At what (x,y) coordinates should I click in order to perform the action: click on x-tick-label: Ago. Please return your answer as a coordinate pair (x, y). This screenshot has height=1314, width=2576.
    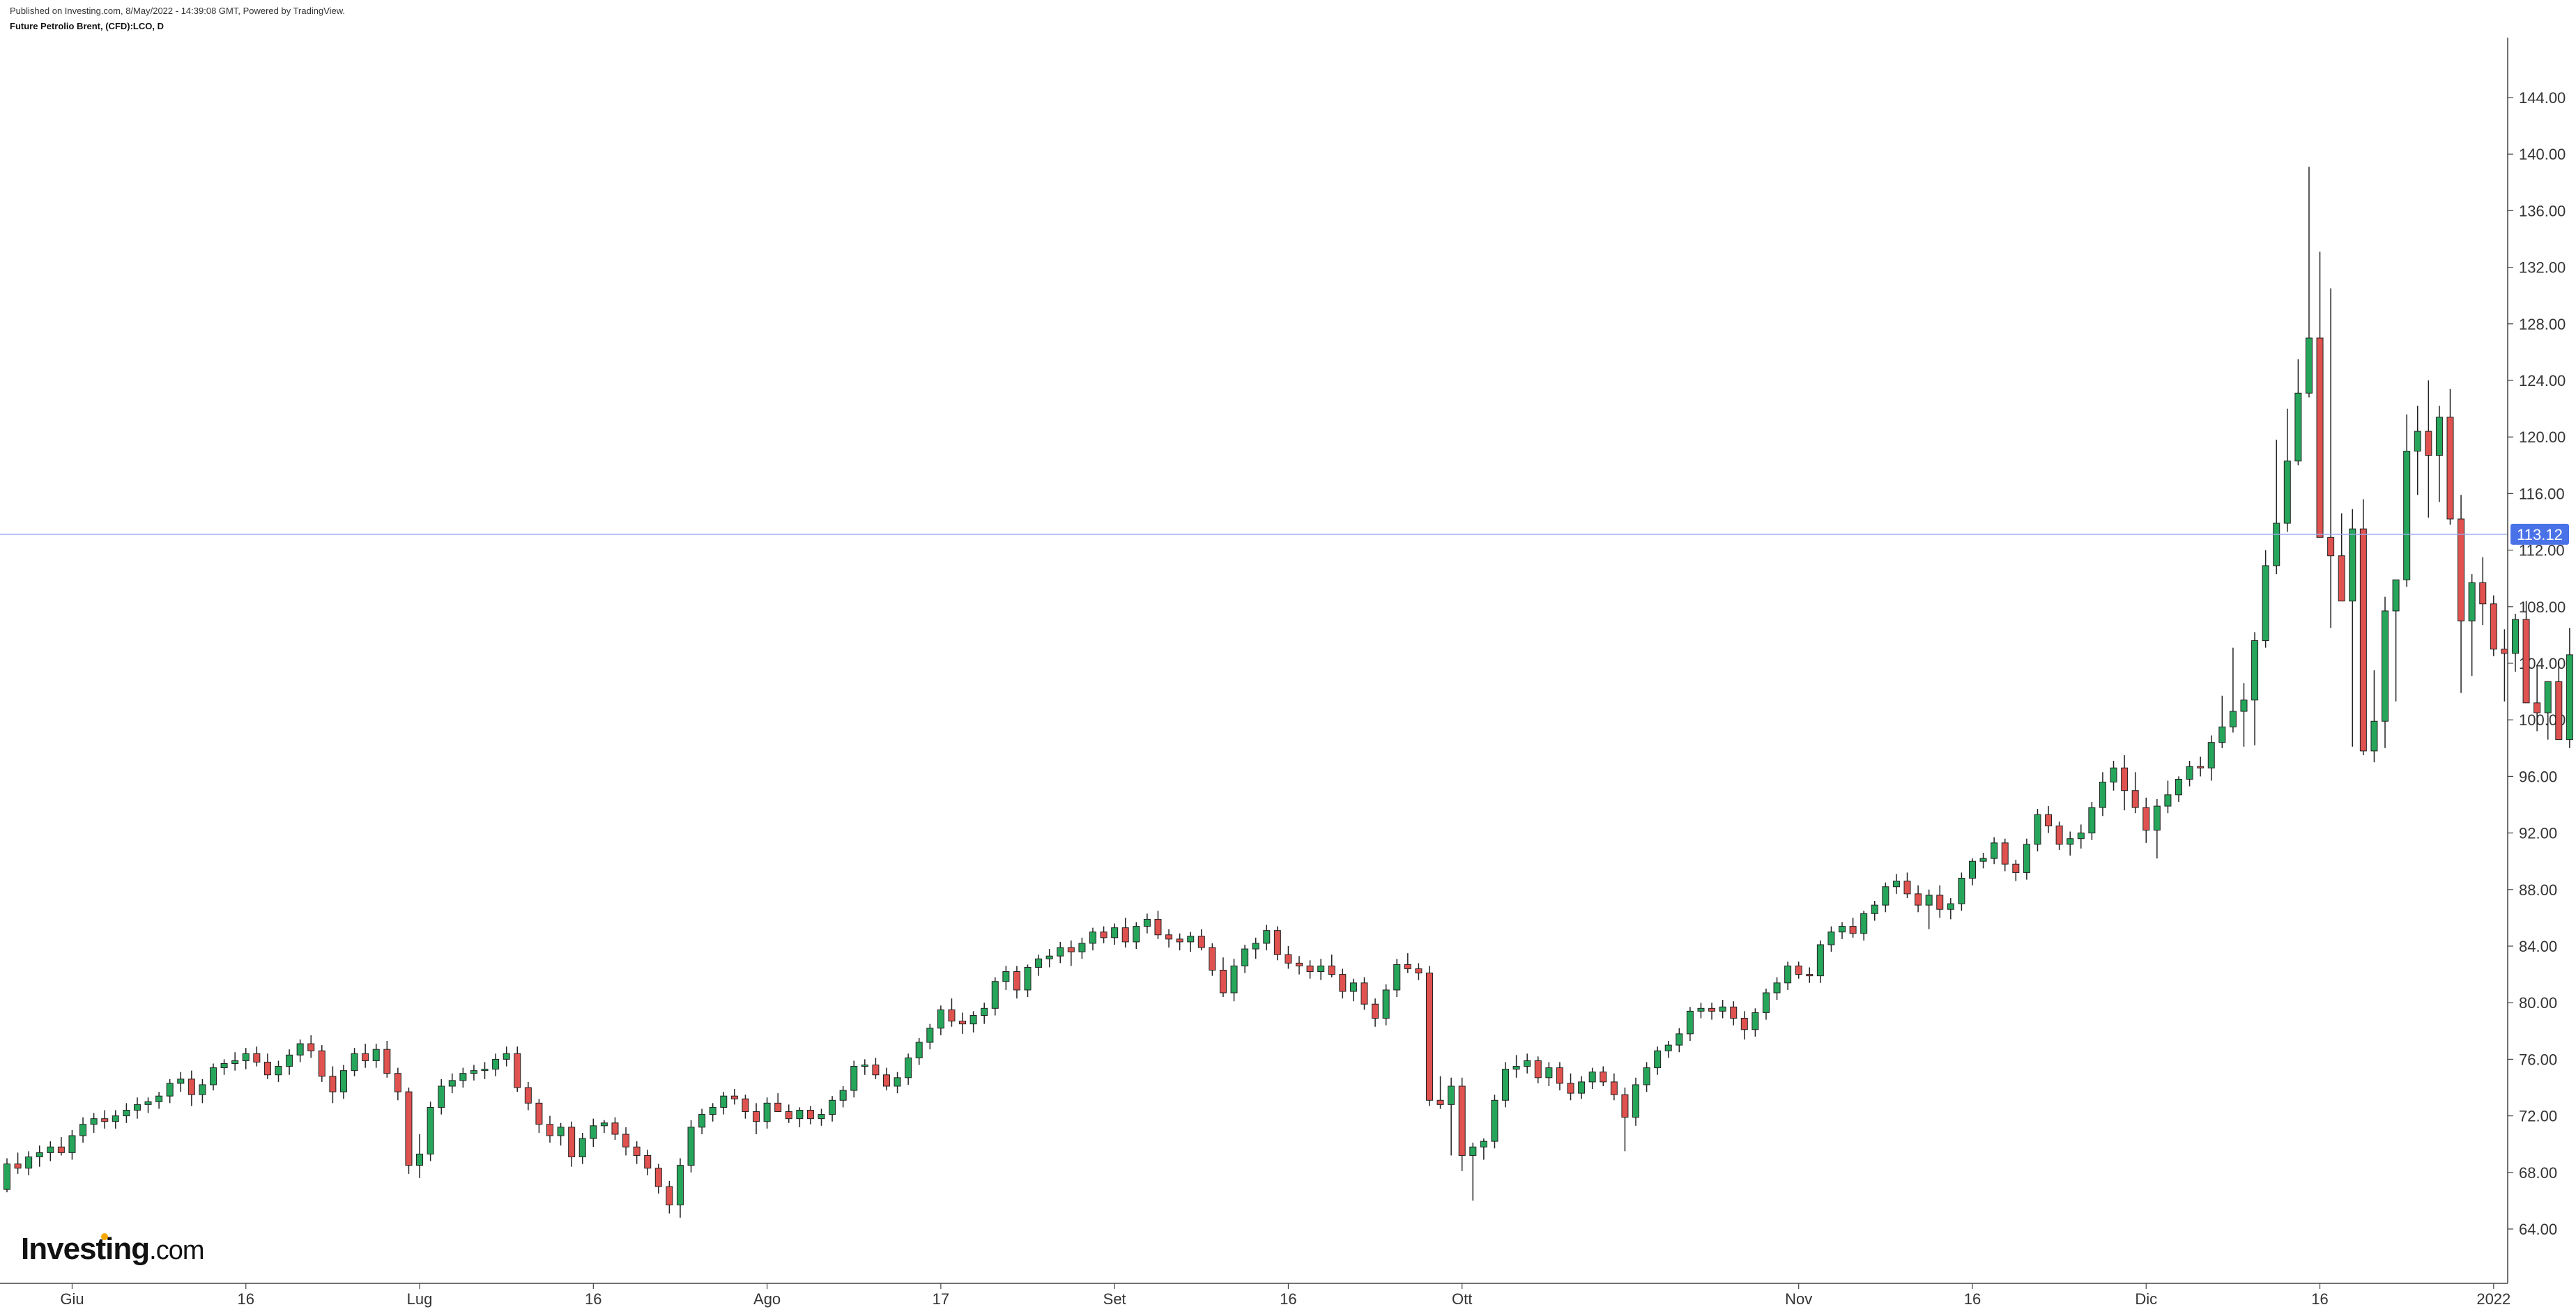
    Looking at the image, I should click on (767, 1299).